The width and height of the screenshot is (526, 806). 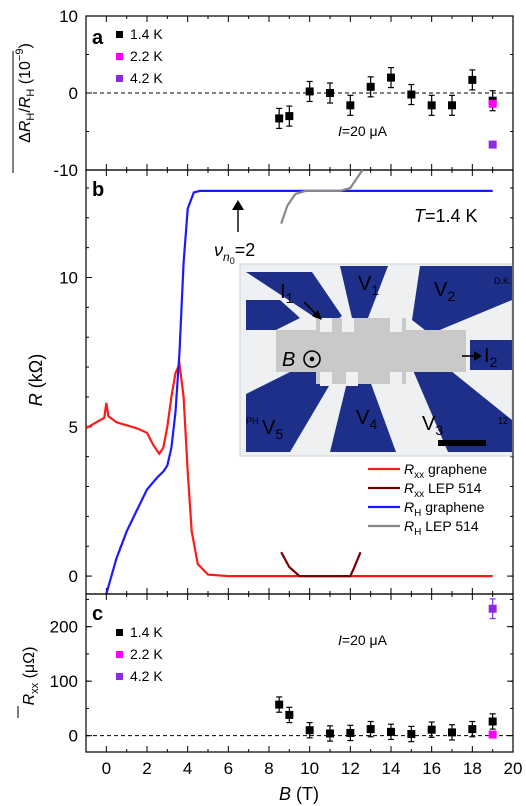 I want to click on inset-label: V4, so click(x=366, y=419).